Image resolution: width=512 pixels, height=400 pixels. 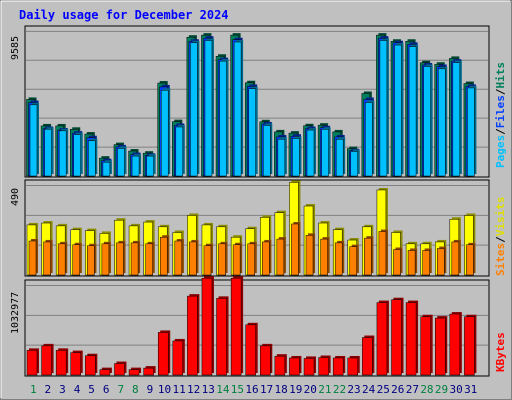 I want to click on bar-pages-7-face, so click(x=121, y=162).